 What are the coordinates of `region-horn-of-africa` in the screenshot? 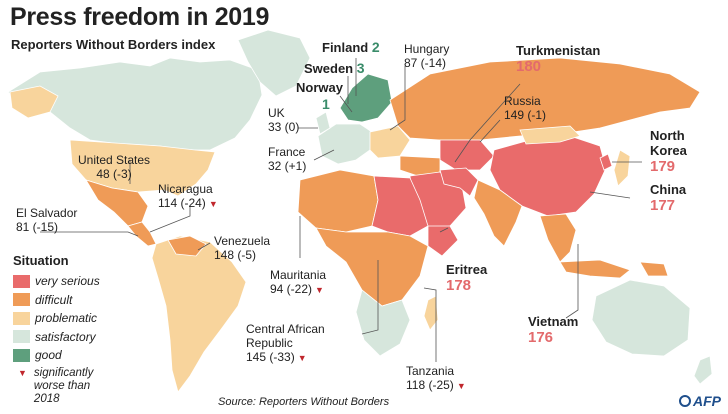 It's located at (443, 241).